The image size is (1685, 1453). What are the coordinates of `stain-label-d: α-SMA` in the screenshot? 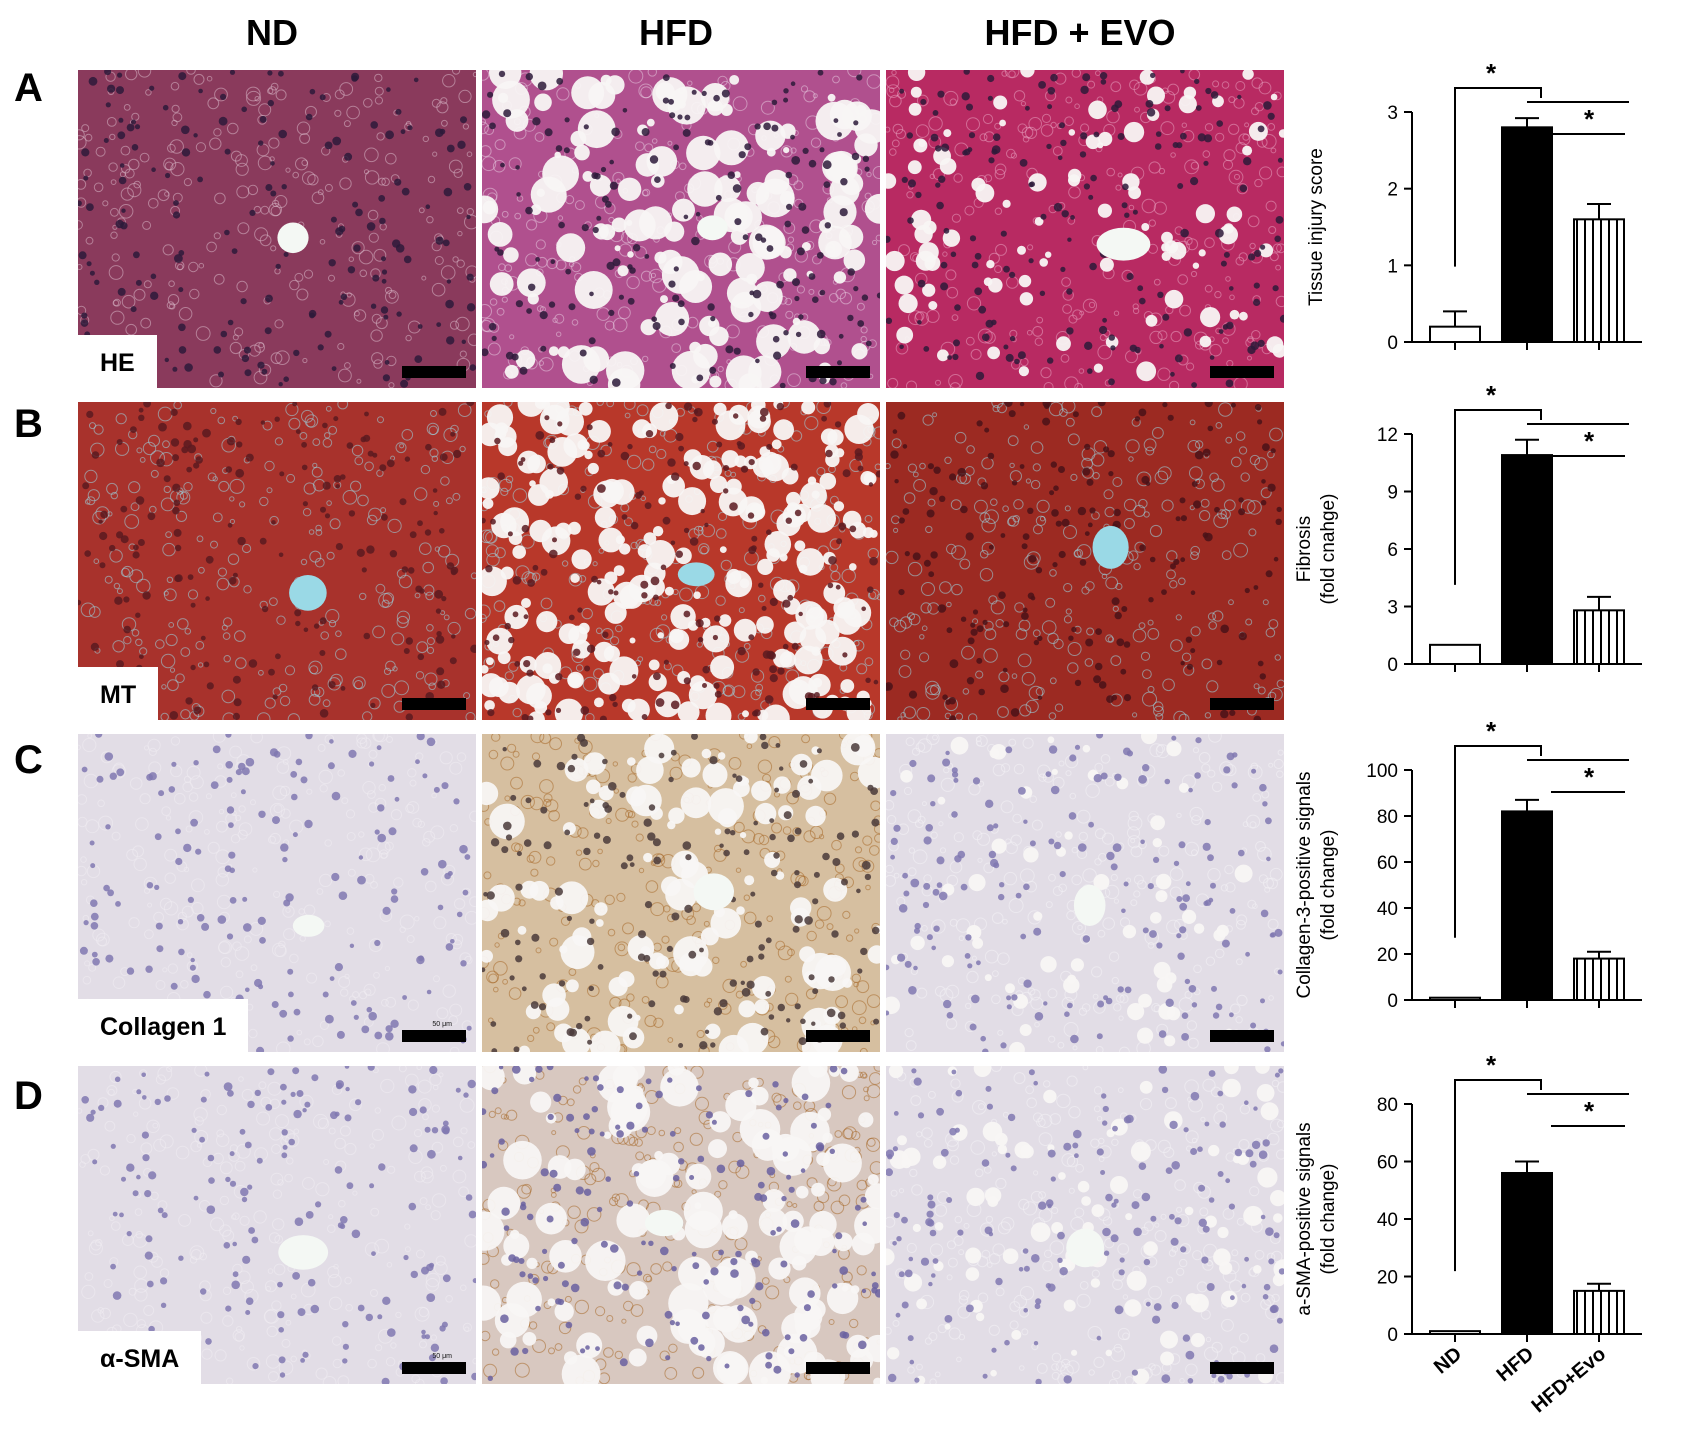 It's located at (140, 1357).